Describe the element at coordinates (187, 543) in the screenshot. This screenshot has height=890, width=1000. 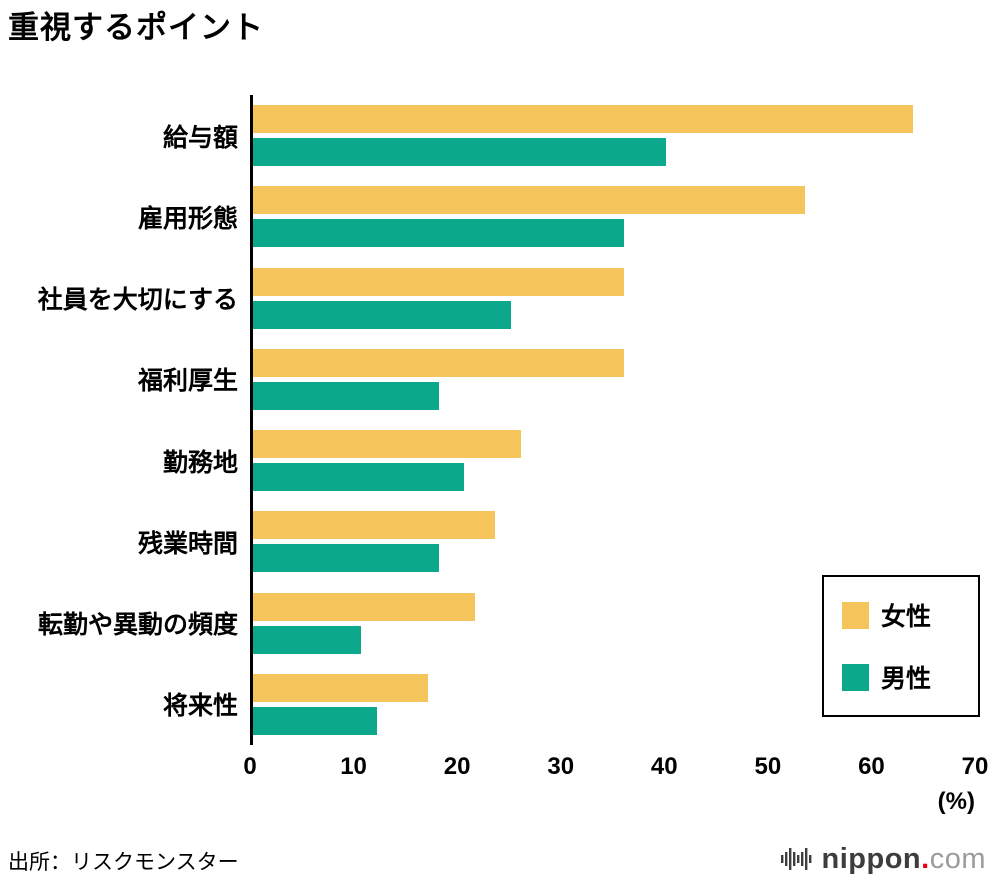
I see `category-label: 残業時間` at that location.